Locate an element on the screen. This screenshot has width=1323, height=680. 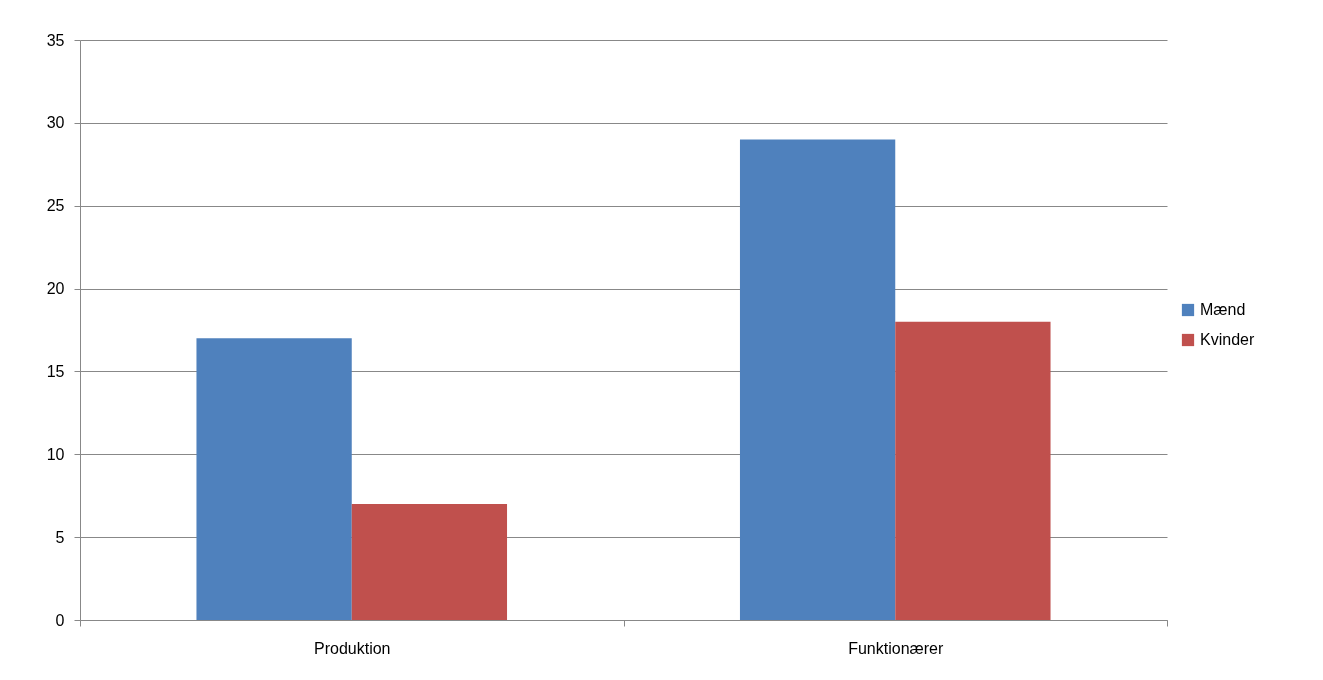
x-tick-label: Produktion is located at coordinates (352, 648).